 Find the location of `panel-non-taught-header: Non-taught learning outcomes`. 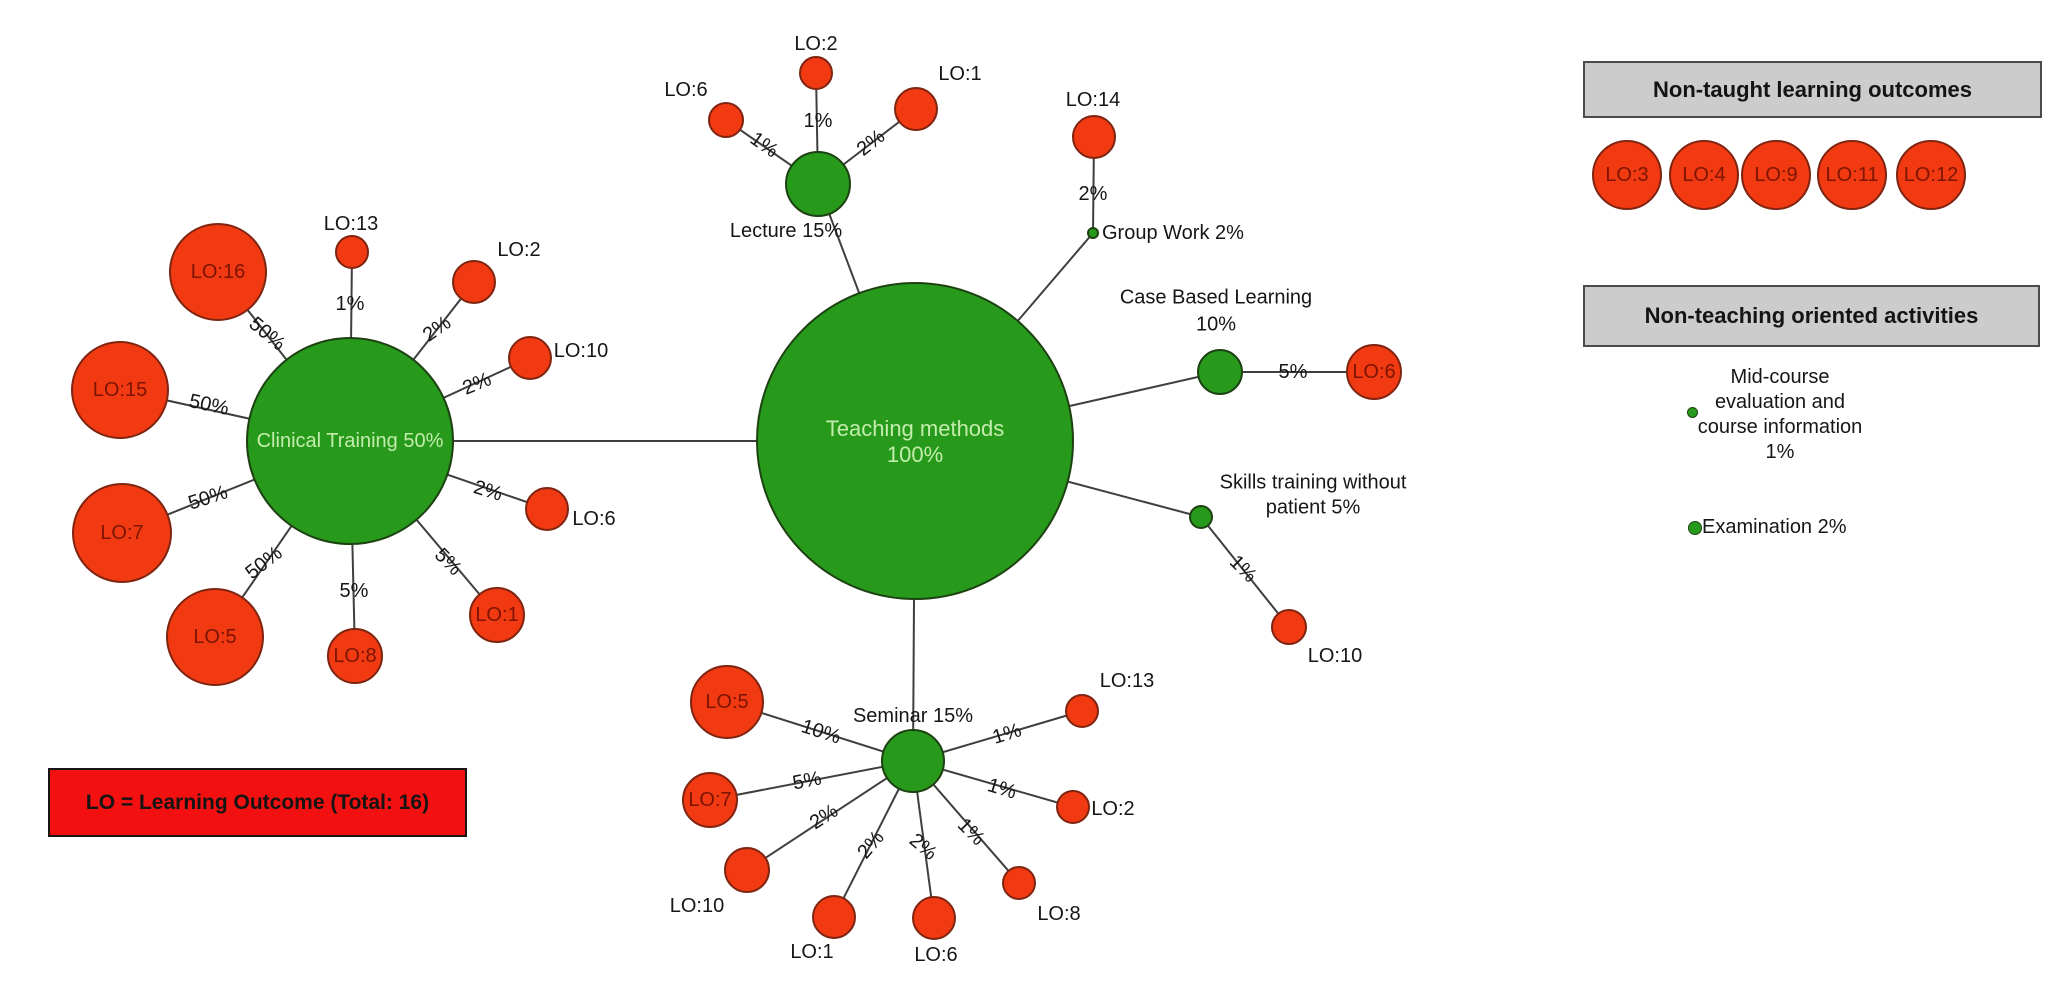

panel-non-taught-header: Non-taught learning outcomes is located at coordinates (1812, 89).